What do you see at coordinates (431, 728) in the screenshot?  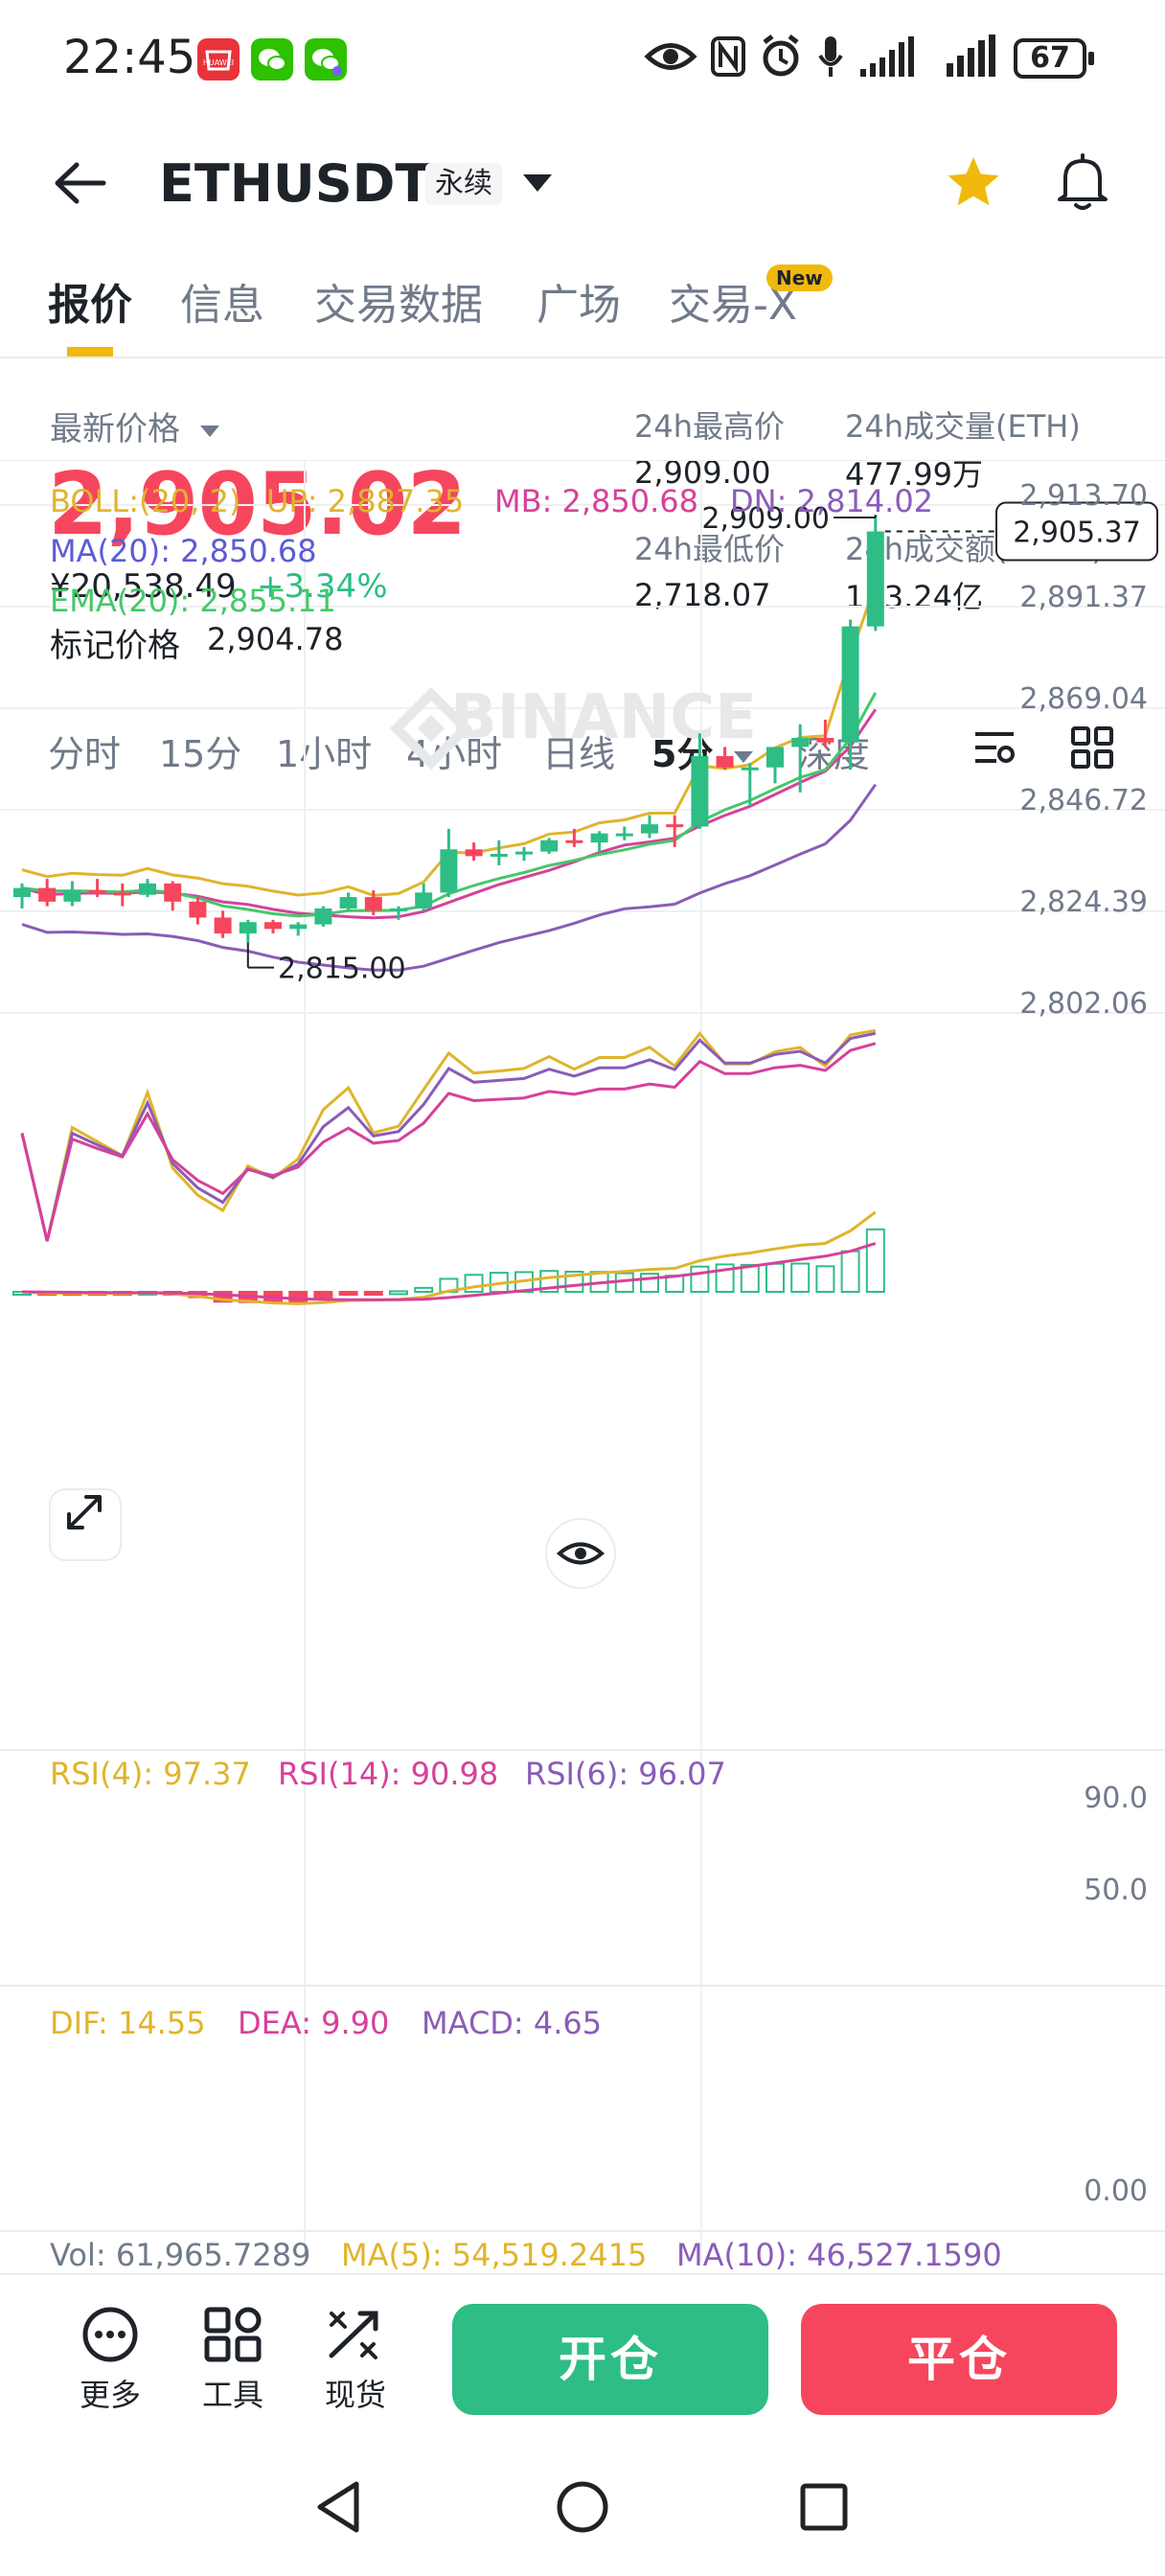 I see `binance-logo-icon` at bounding box center [431, 728].